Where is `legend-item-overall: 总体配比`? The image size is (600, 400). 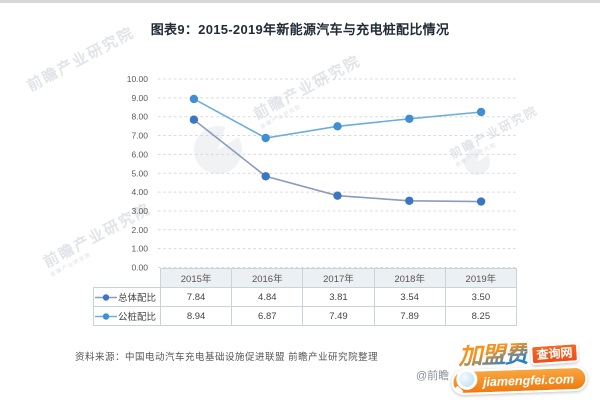
legend-item-overall: 总体配比 is located at coordinates (127, 297).